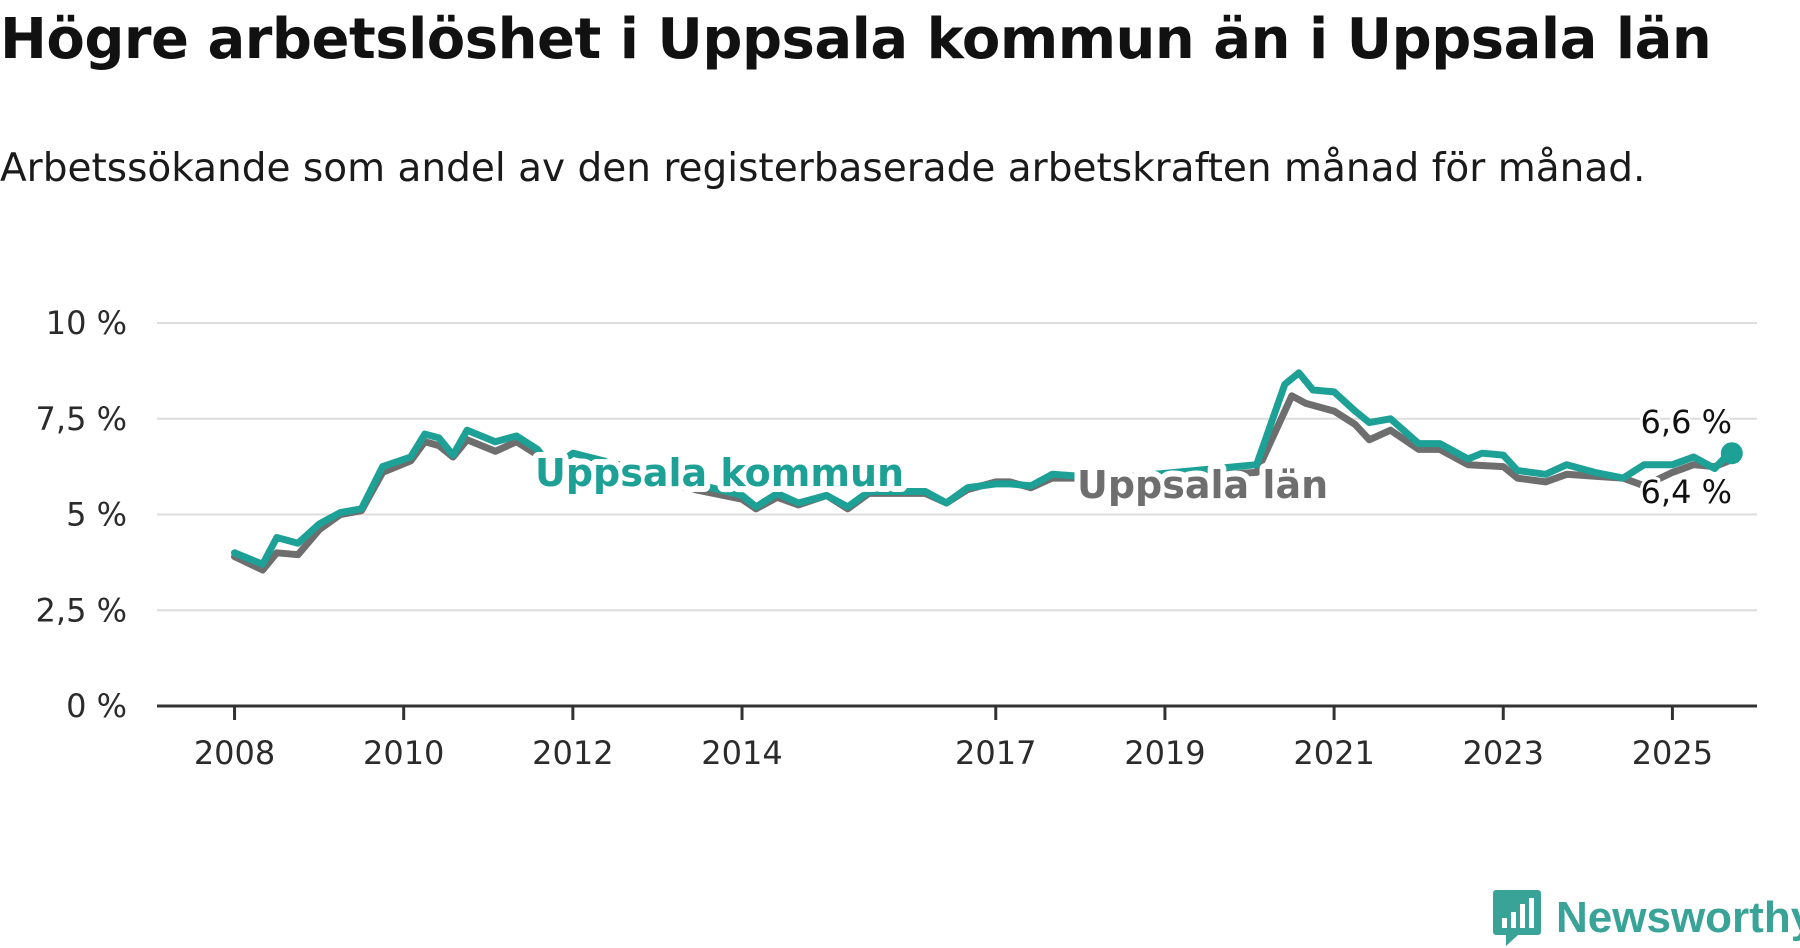 This screenshot has width=1800, height=948. What do you see at coordinates (1503, 753) in the screenshot?
I see `x-tick-label: 2023` at bounding box center [1503, 753].